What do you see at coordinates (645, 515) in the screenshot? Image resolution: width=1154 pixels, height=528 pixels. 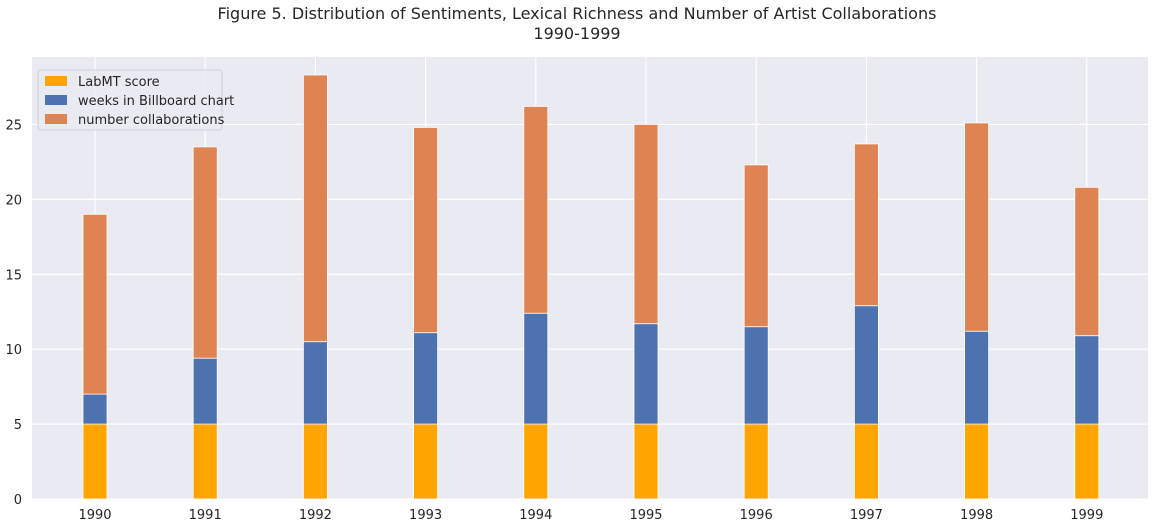 I see `x-tick-label: 1995` at bounding box center [645, 515].